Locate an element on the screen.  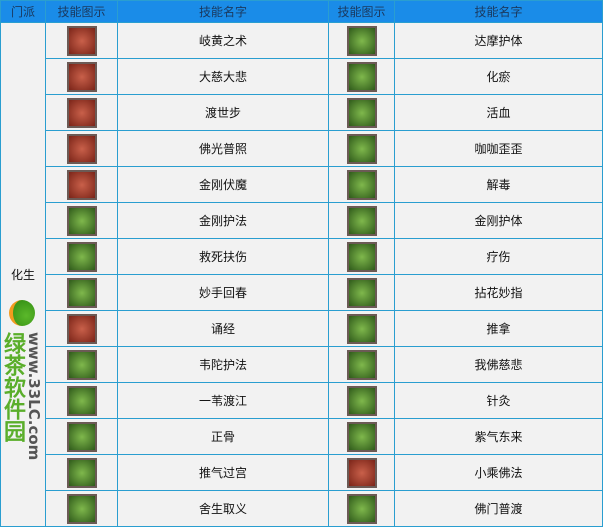
table-row: 佛光普照 咖咖歪歪 is located at coordinates (302, 148).